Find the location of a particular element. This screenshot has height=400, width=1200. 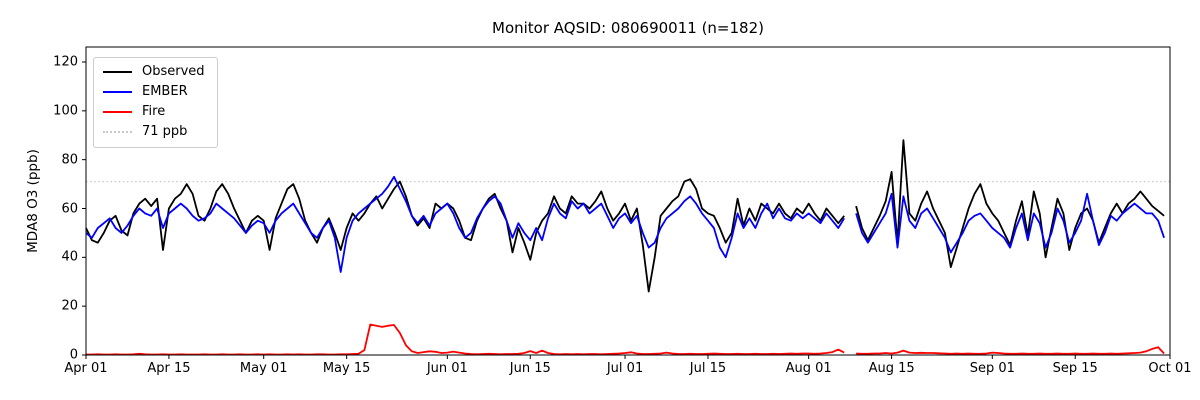

ember-line-sample is located at coordinates (117, 92).